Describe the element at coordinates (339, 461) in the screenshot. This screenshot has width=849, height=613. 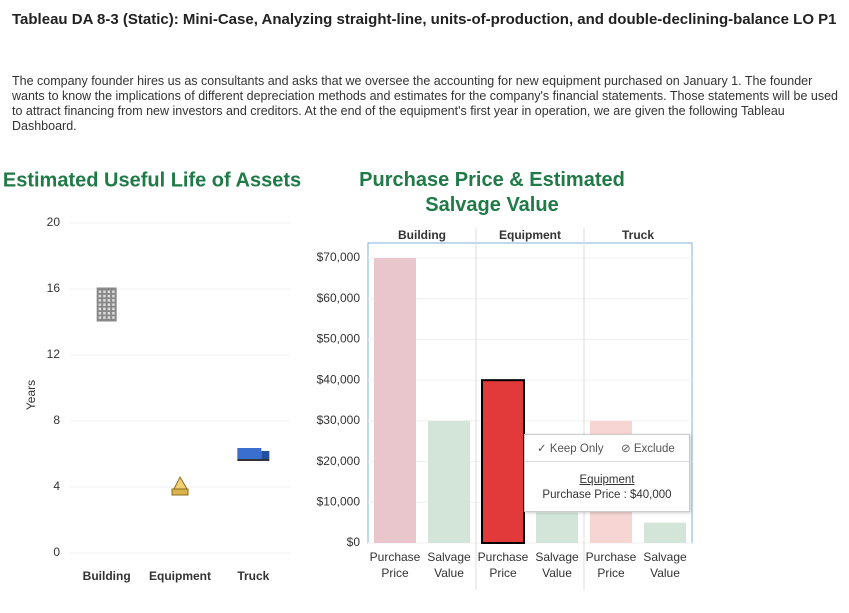
I see `y-tick-label: $20,000` at that location.